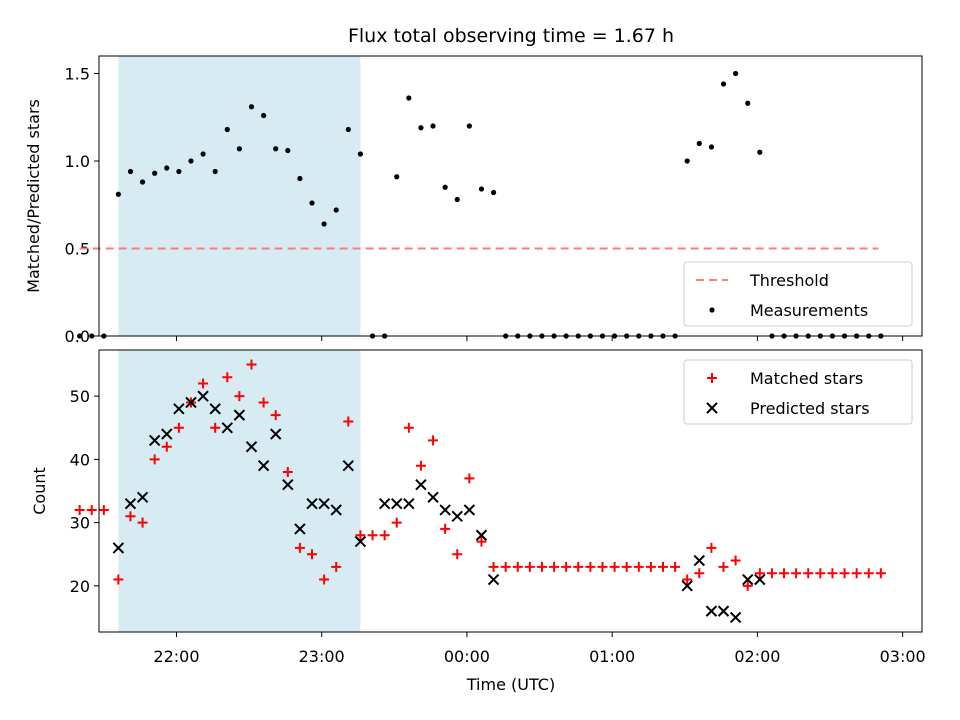  What do you see at coordinates (33, 196) in the screenshot?
I see `y-axis-label: Matched/Predicted stars` at bounding box center [33, 196].